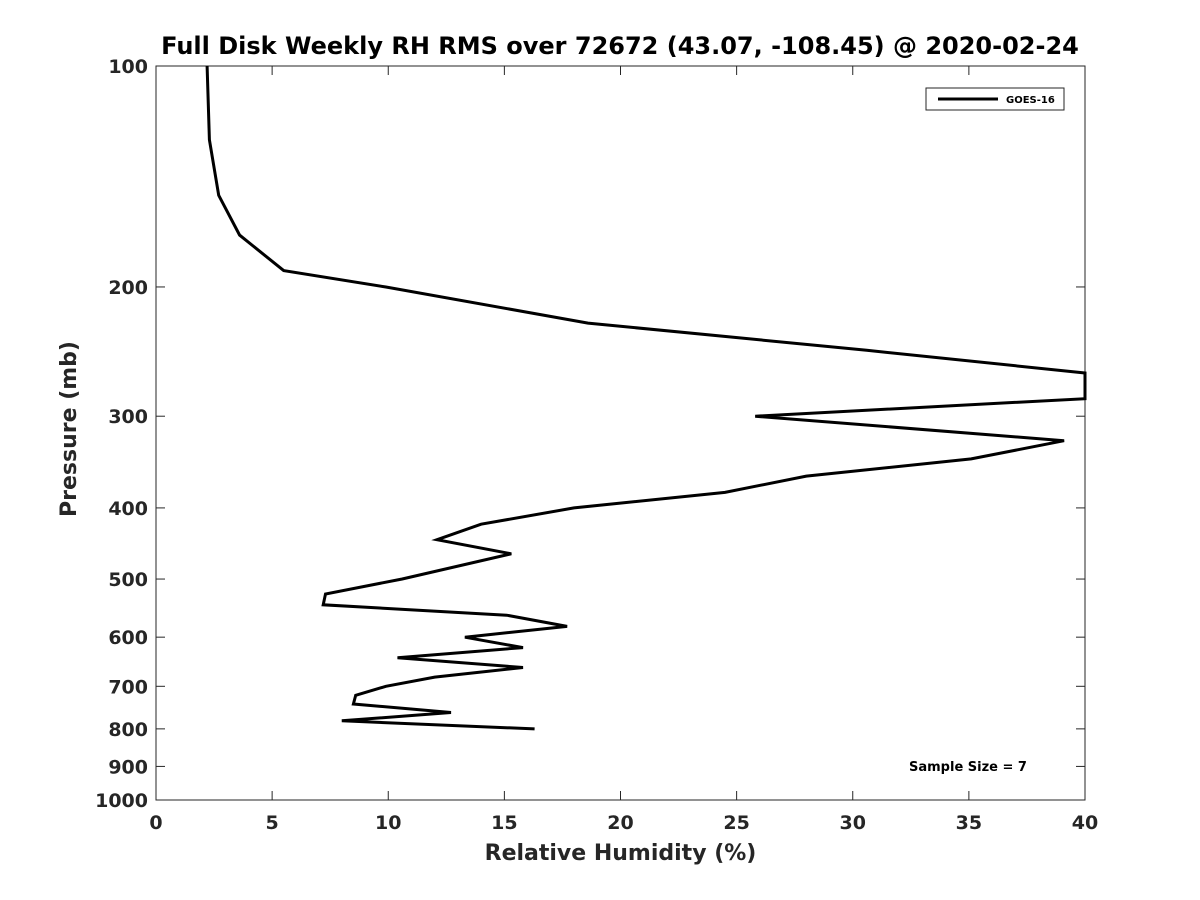  What do you see at coordinates (128, 687) in the screenshot?
I see `y-tick-label: 700` at bounding box center [128, 687].